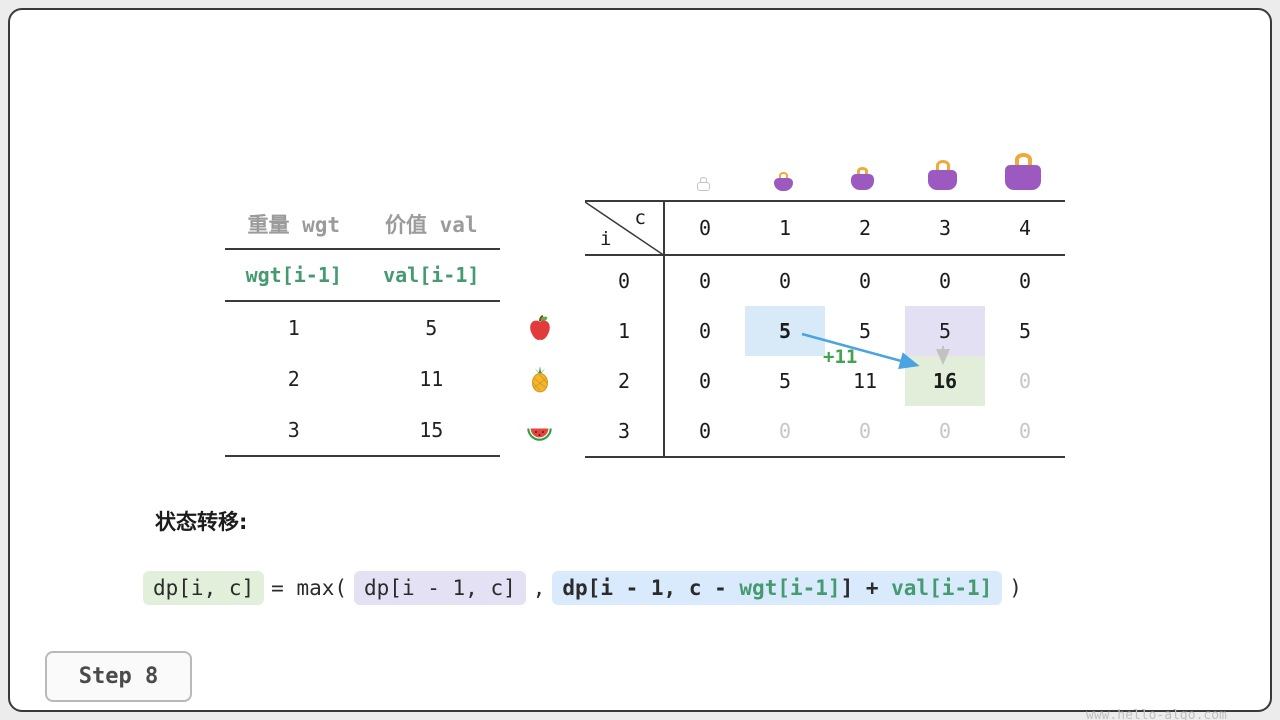  I want to click on dp-cell-2-1: 5, so click(785, 381).